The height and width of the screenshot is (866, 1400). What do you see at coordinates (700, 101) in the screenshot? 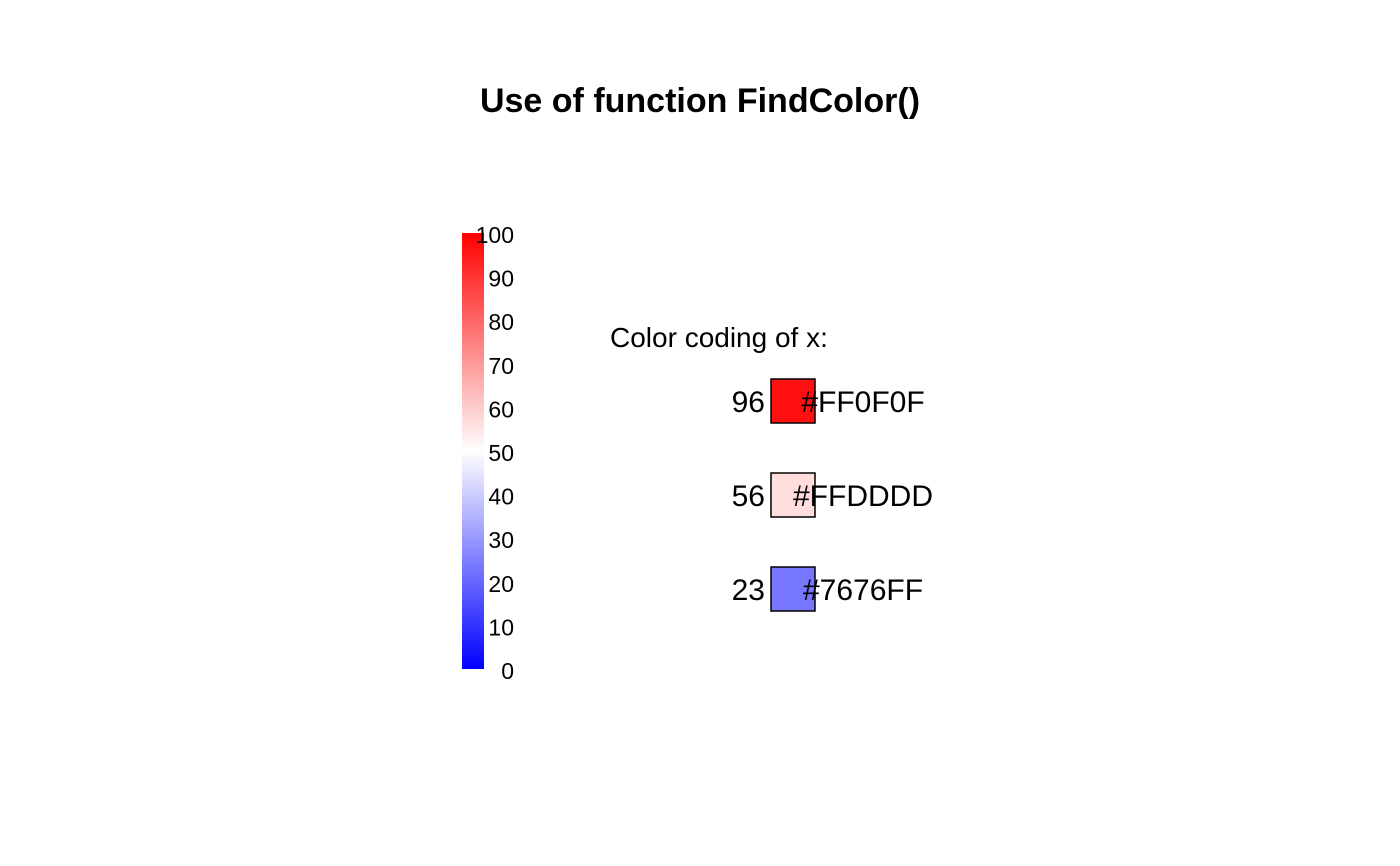
I see `chart-title: Use of function FindColor()` at bounding box center [700, 101].